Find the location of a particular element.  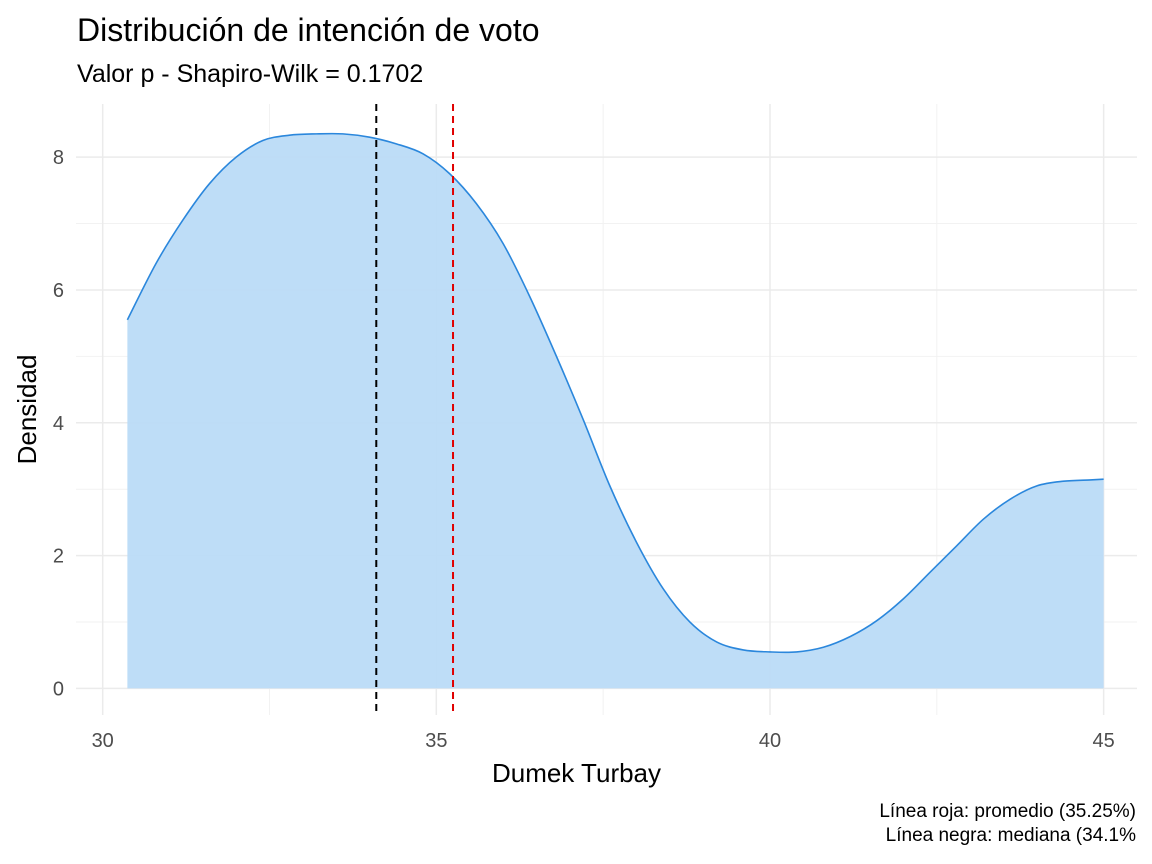

x-tick-label: 40 is located at coordinates (770, 741).